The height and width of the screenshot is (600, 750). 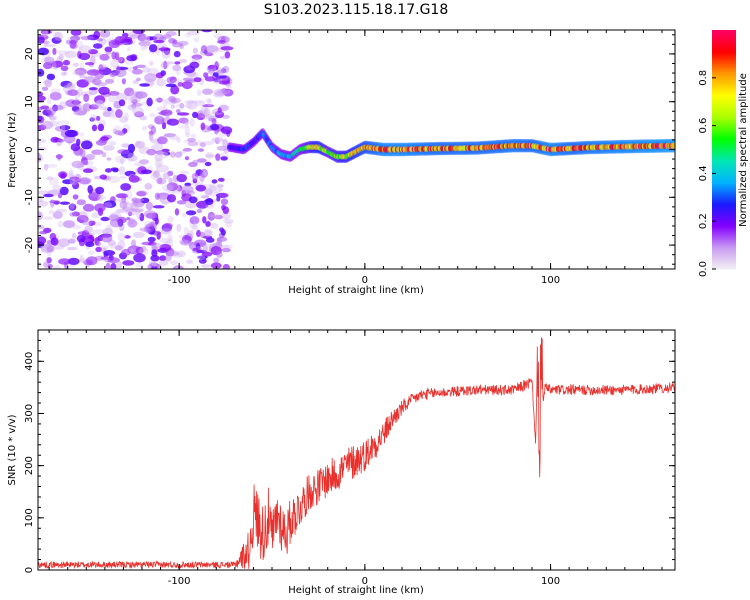 What do you see at coordinates (703, 78) in the screenshot?
I see `colorbar-tick-label: 0.8` at bounding box center [703, 78].